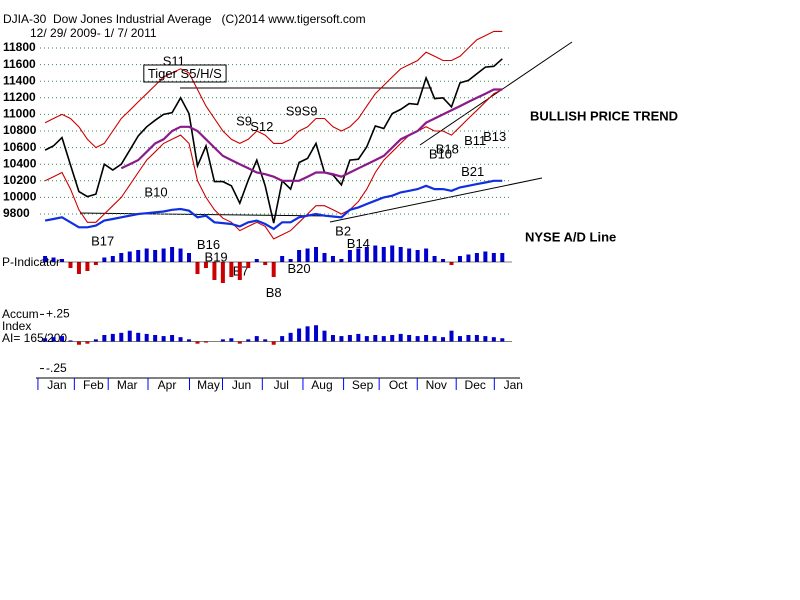 This screenshot has width=800, height=600. Describe the element at coordinates (16, 326) in the screenshot. I see `panel-title: Index` at that location.